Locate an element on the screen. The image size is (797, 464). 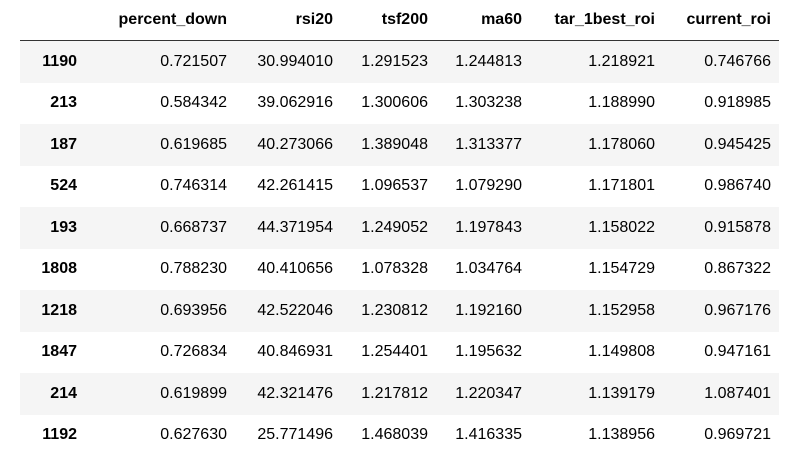
percent-down-cell: 0.619685 is located at coordinates (193, 144).